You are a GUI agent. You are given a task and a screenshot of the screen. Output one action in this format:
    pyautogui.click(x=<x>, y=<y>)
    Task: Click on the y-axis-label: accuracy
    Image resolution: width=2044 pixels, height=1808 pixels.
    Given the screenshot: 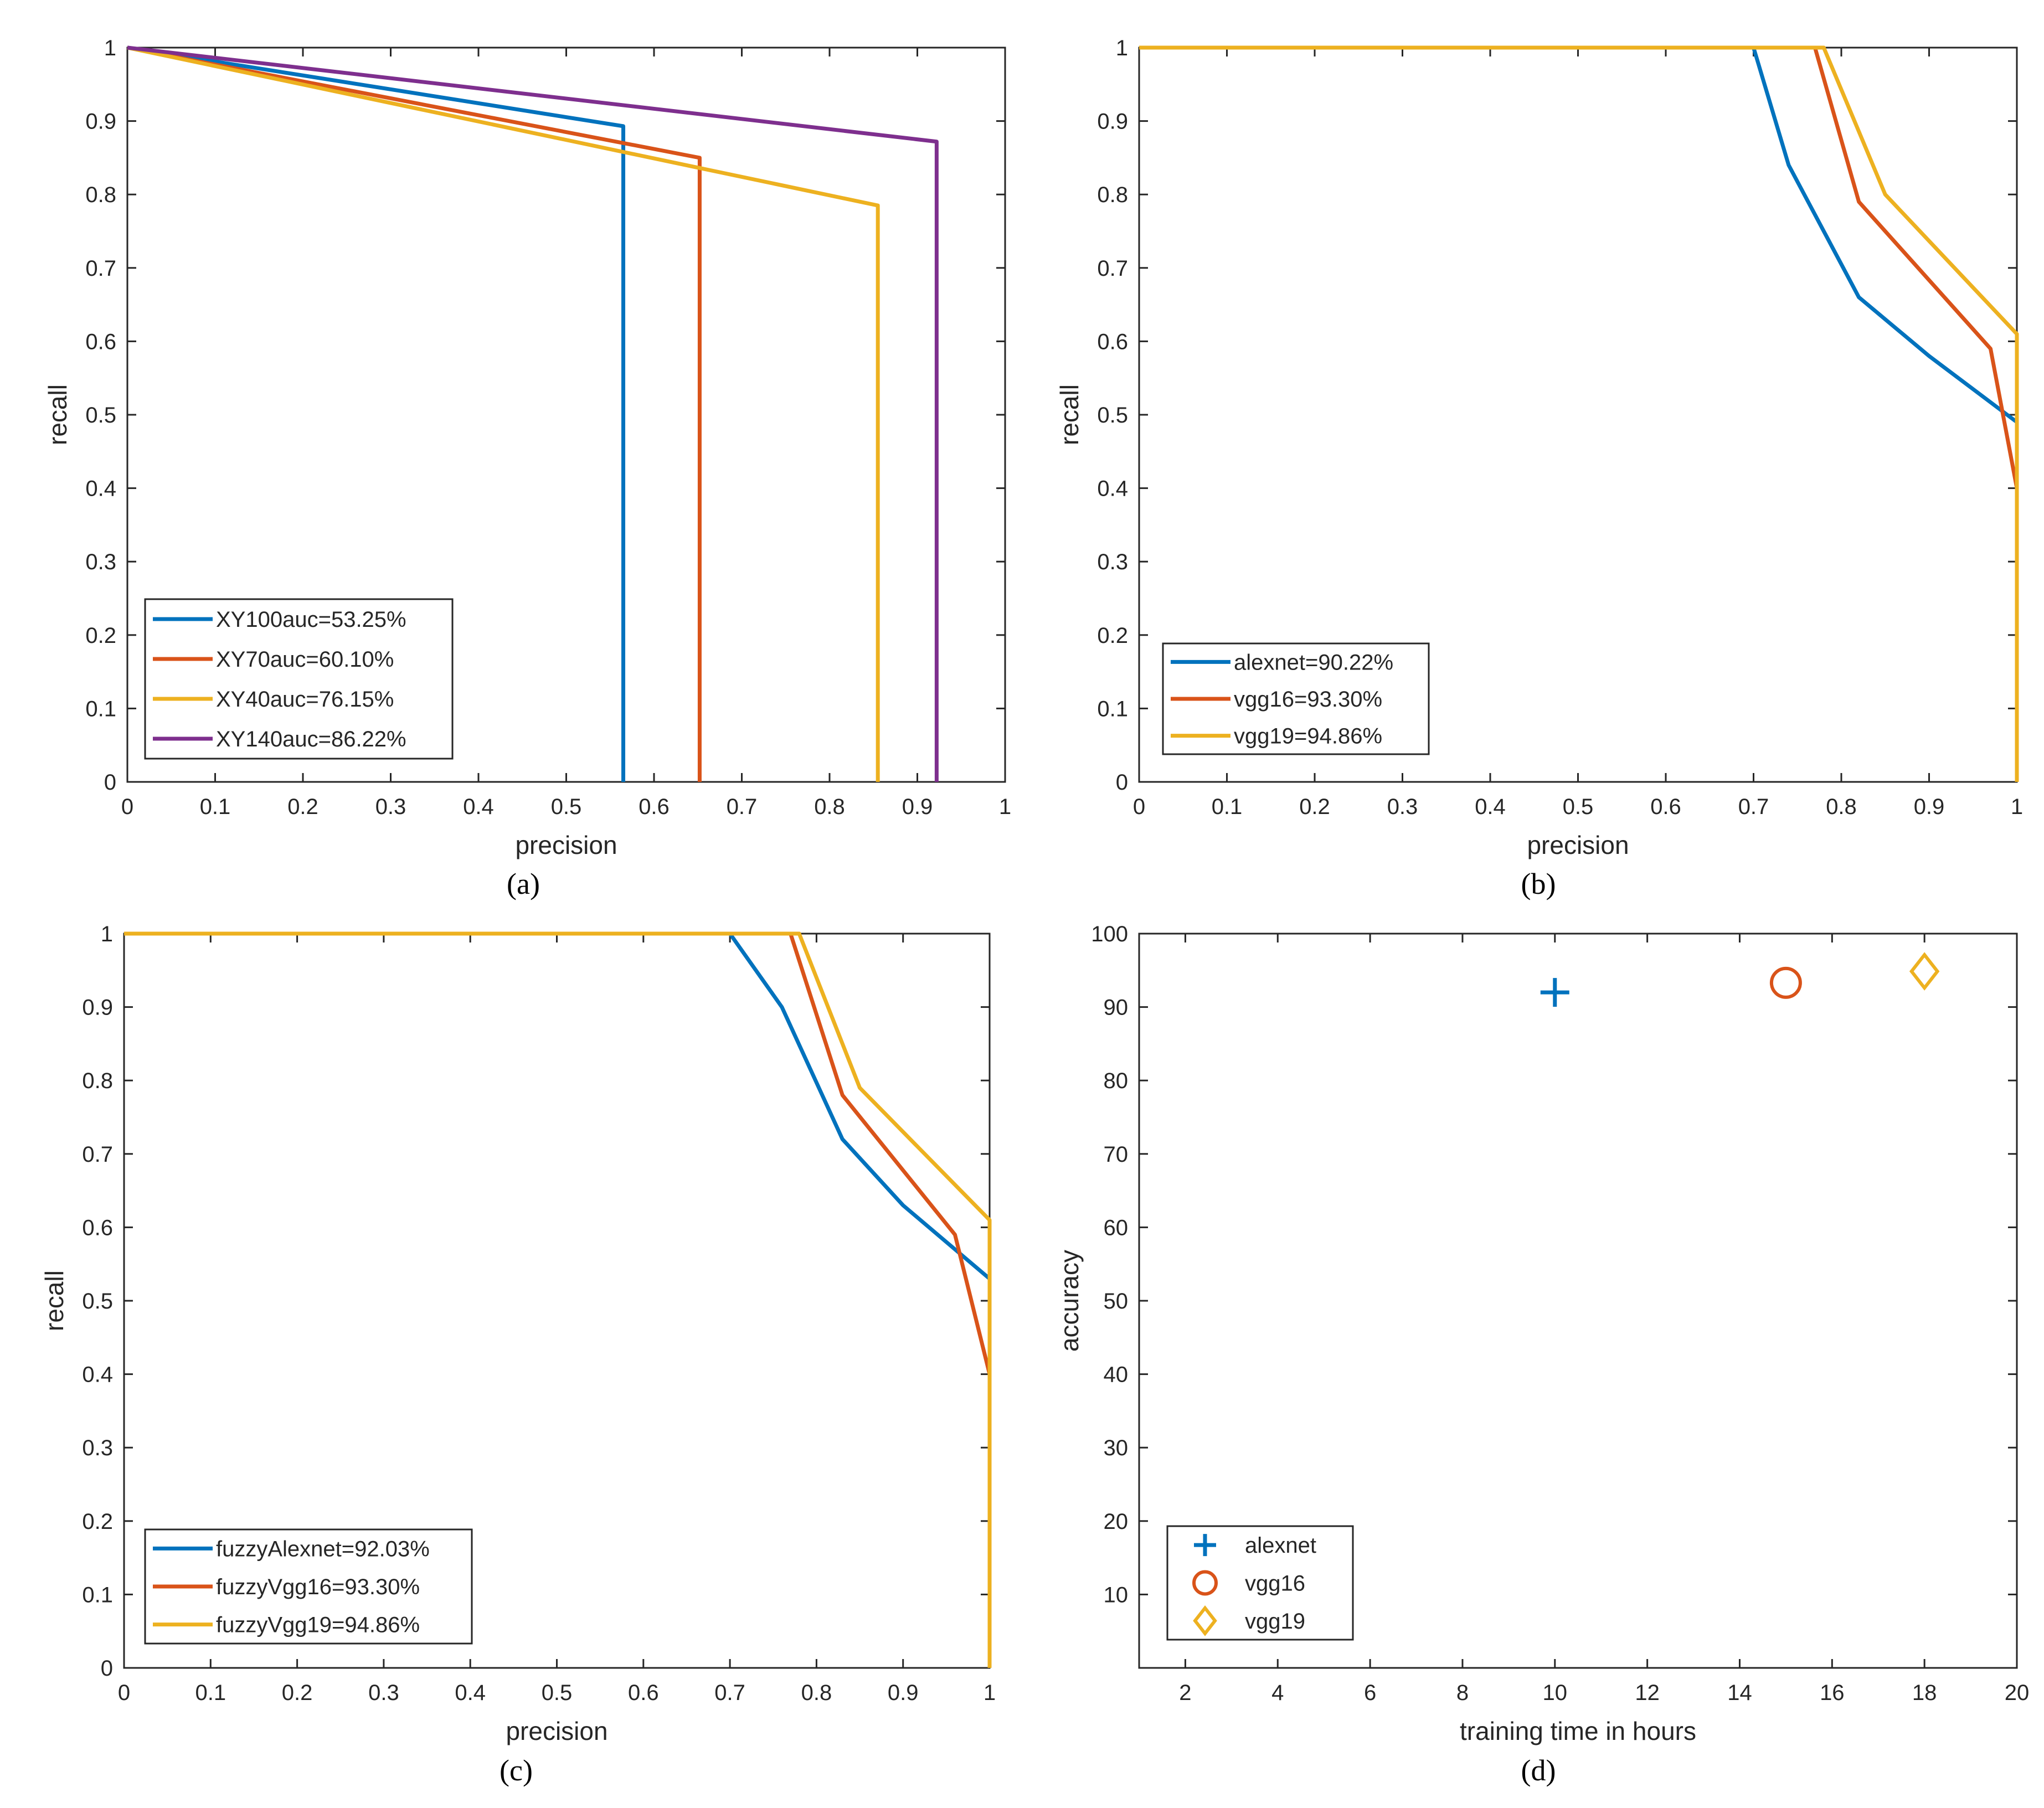 What is the action you would take?
    pyautogui.click(x=1069, y=1301)
    